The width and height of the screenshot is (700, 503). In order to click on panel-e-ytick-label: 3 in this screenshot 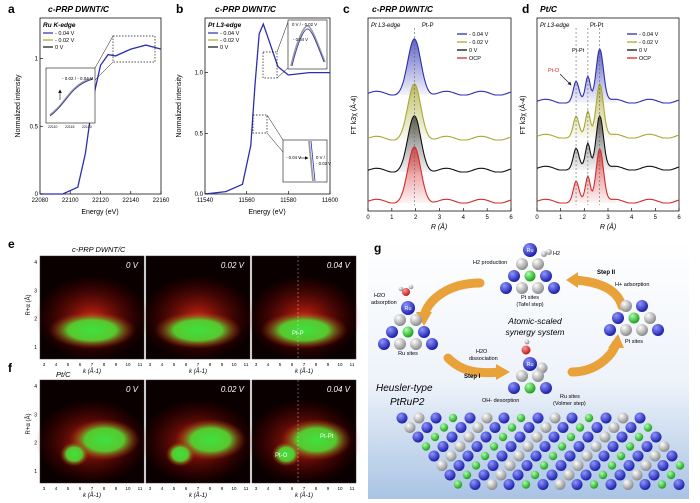, I will do `click(35, 291)`.